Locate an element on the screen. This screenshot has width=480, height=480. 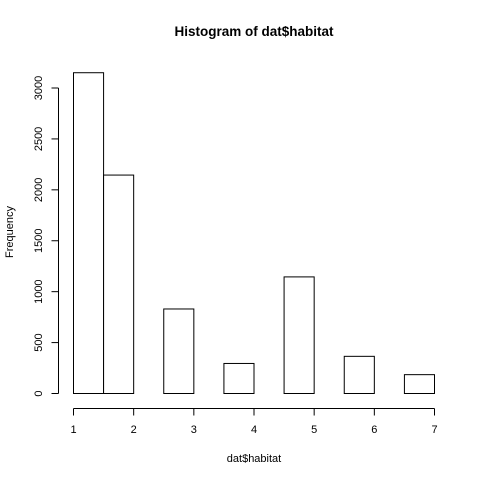
y-tick-label-500: 500 is located at coordinates (39, 342).